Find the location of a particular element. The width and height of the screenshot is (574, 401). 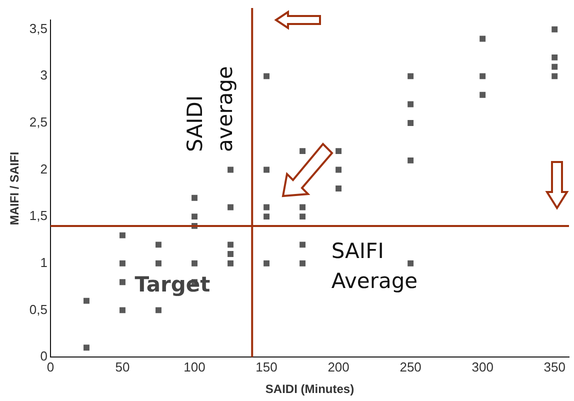

y-tick-label: 2 is located at coordinates (44, 168).